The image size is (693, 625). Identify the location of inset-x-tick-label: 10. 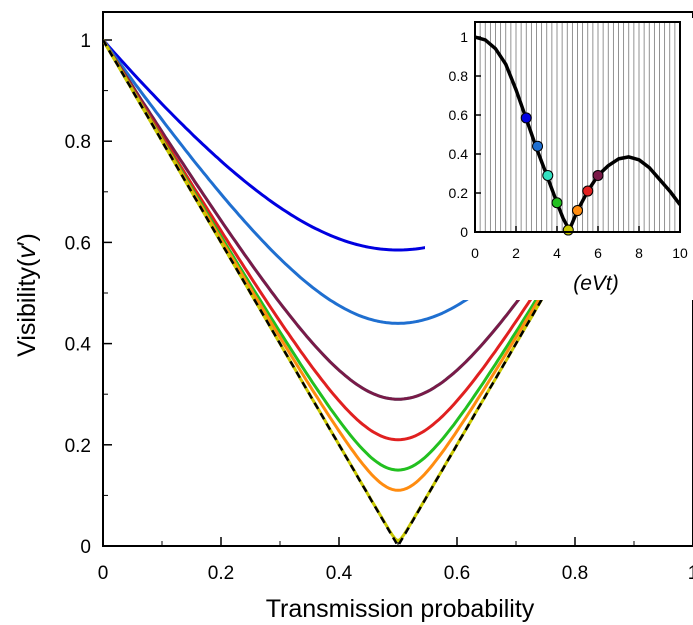
(680, 253).